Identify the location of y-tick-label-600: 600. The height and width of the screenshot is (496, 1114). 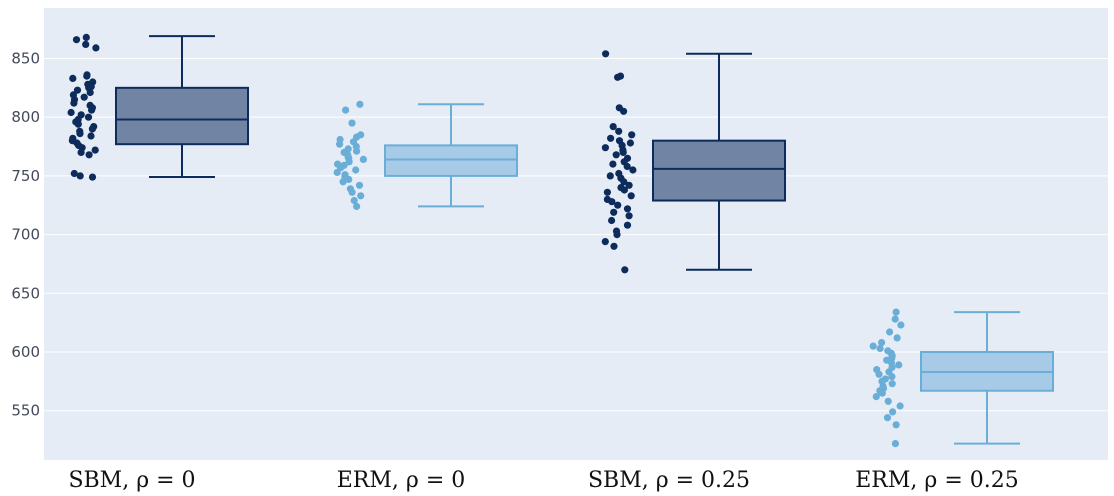
(25, 352).